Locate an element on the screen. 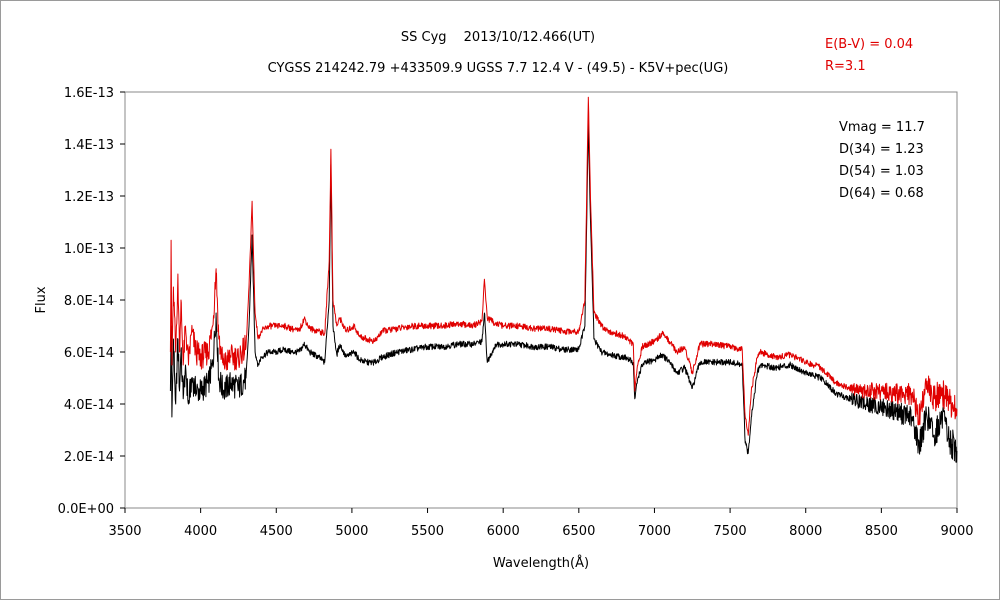 The width and height of the screenshot is (1000, 605). x-tick-label: 8500 is located at coordinates (881, 531).